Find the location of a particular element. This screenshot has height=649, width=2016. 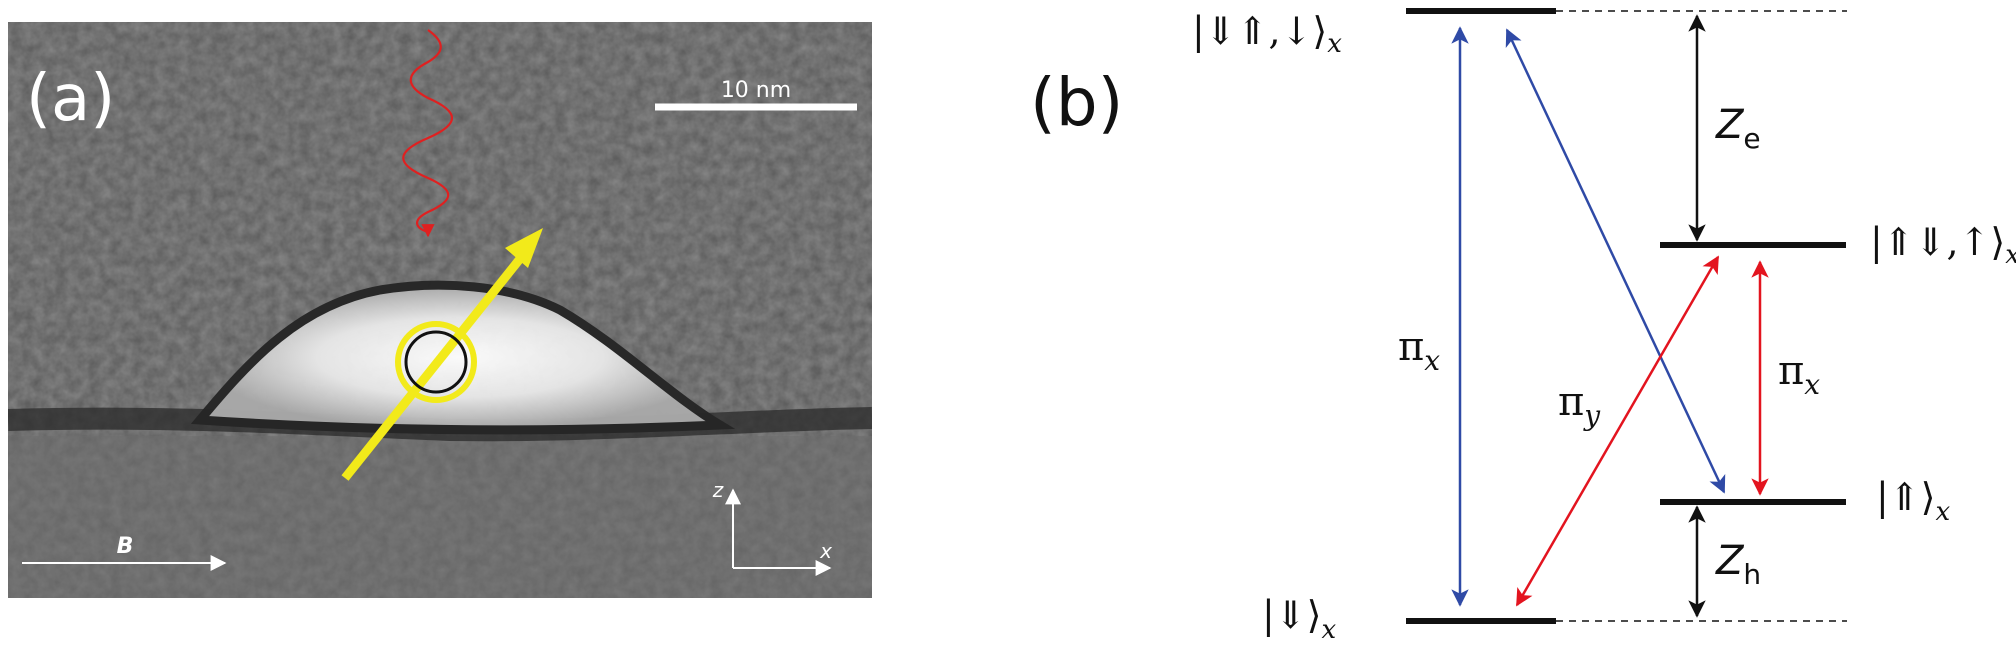

spin-circle-outer is located at coordinates (436, 362).